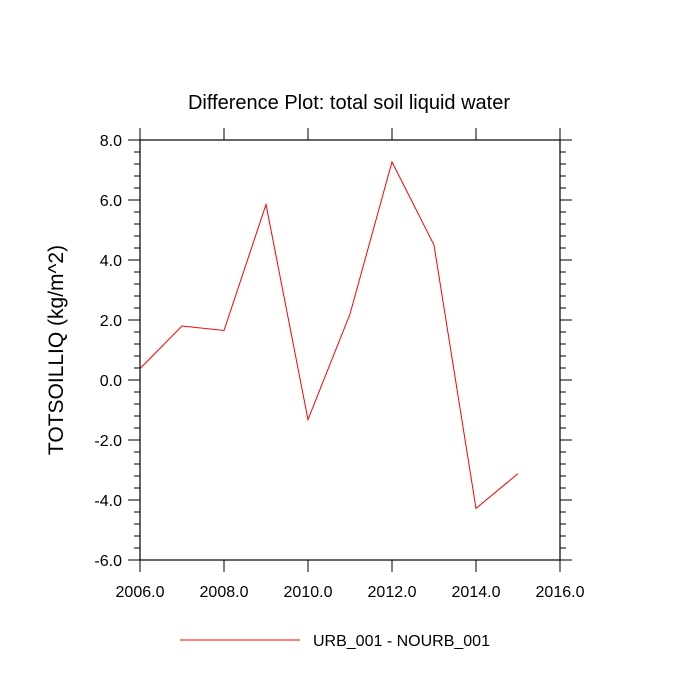 Image resolution: width=700 pixels, height=700 pixels. What do you see at coordinates (560, 592) in the screenshot?
I see `x-tick-label: 2016.0` at bounding box center [560, 592].